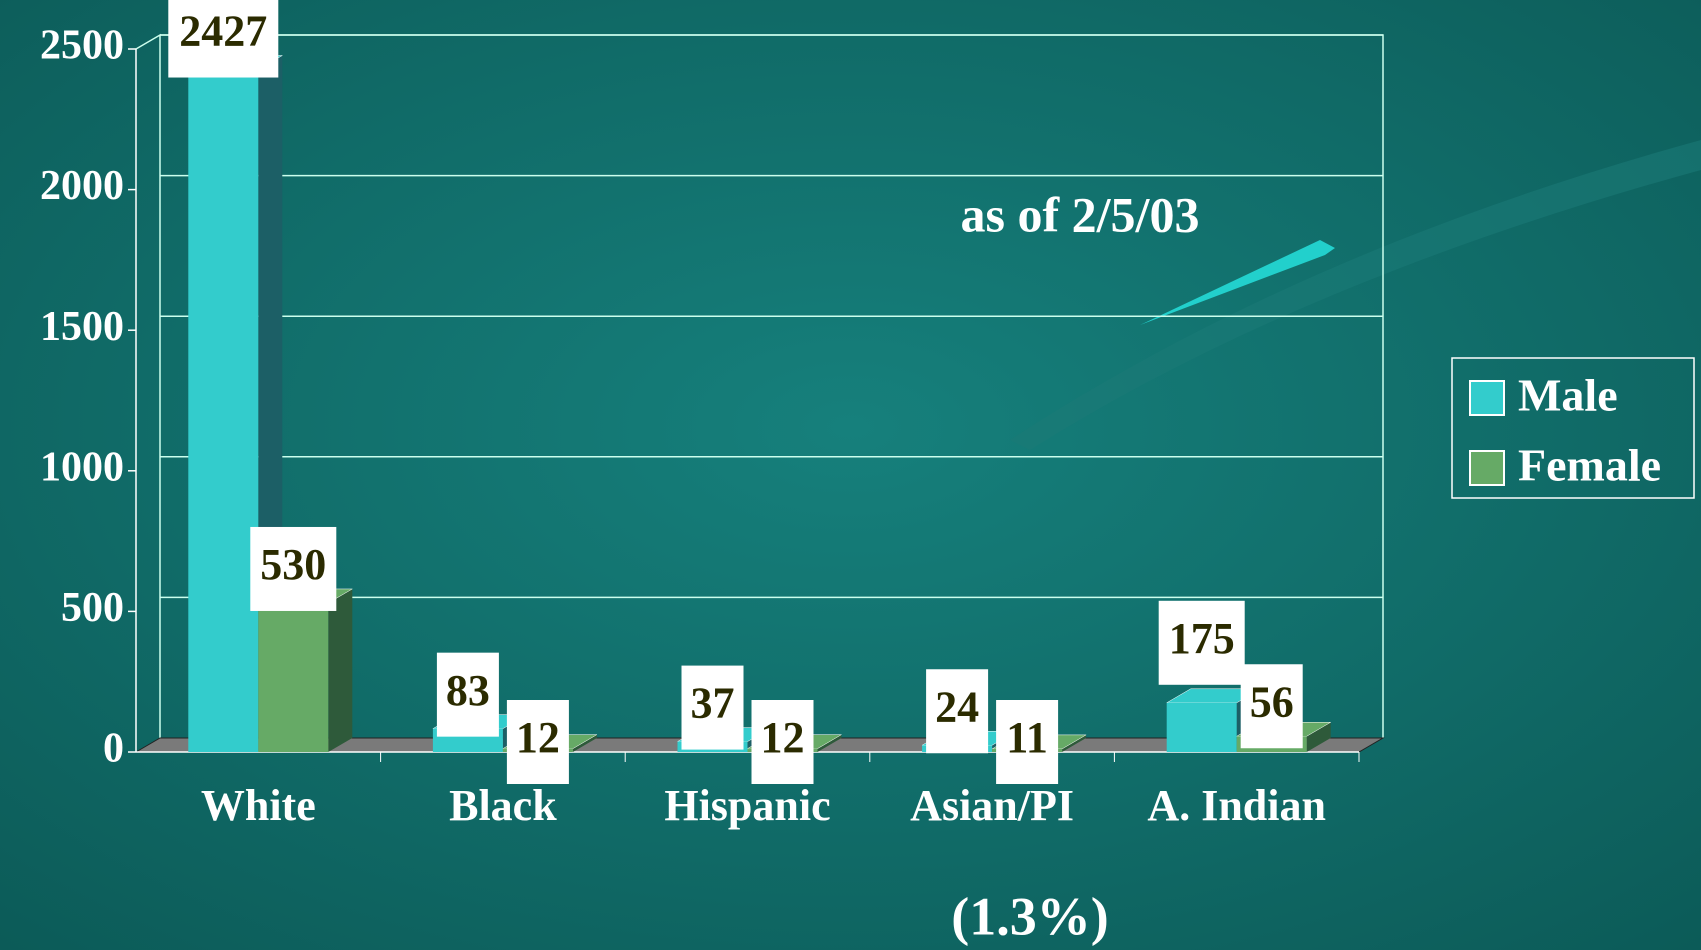  I want to click on x-tick-label: Black, so click(503, 805).